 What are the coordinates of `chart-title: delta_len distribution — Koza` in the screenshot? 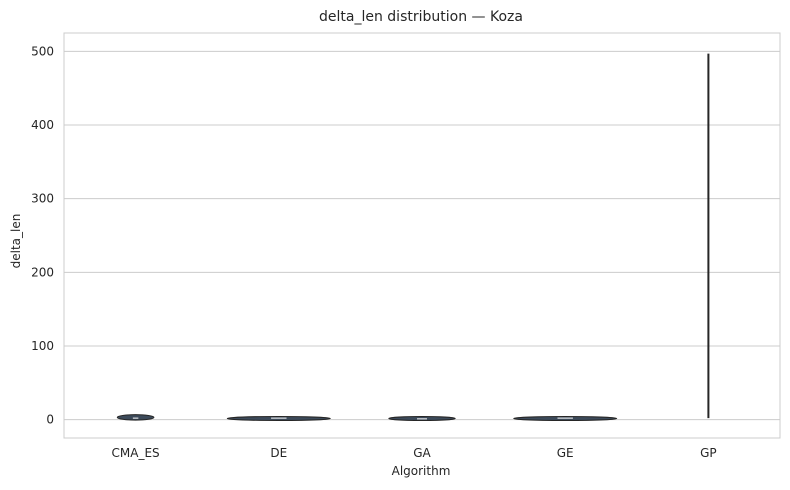 It's located at (421, 17).